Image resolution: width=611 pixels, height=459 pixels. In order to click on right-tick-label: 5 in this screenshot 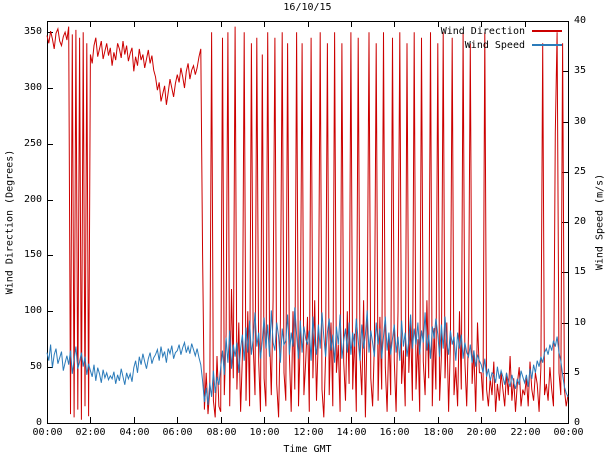, I will do `click(577, 372)`.